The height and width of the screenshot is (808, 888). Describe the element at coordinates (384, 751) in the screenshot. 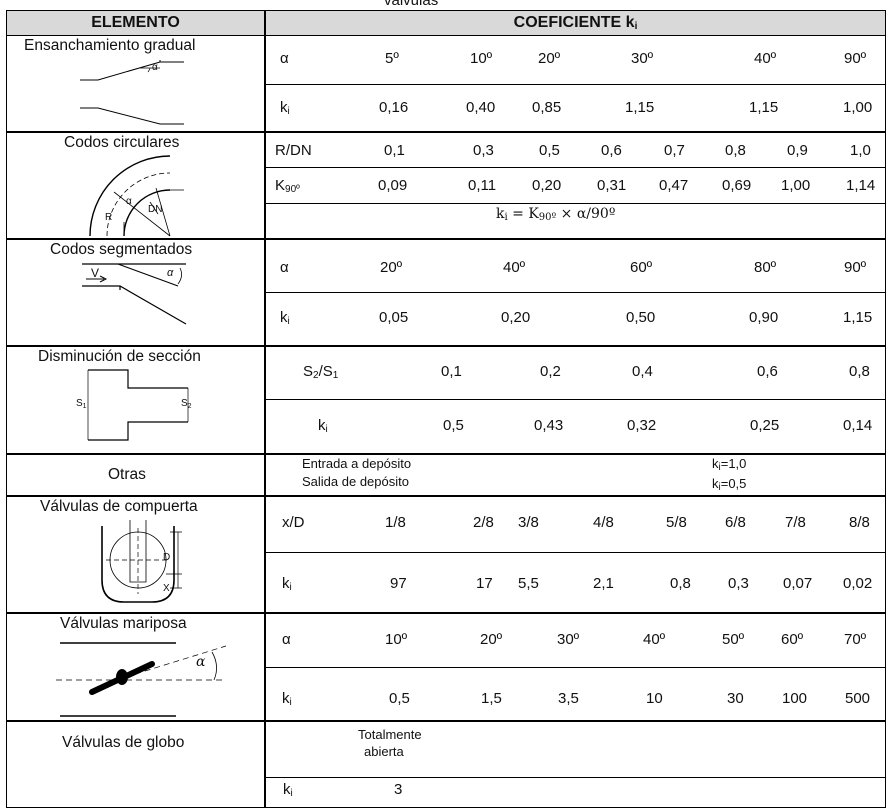

I see `globe-heading-line-2: abierta` at that location.